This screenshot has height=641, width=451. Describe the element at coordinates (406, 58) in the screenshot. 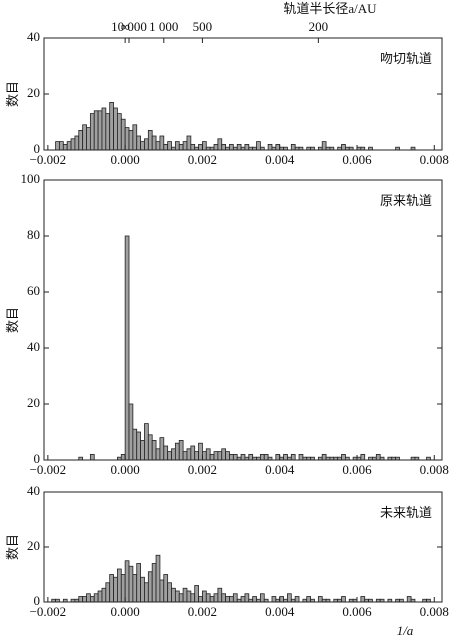

I see `panel-label: 吻切轨道` at that location.